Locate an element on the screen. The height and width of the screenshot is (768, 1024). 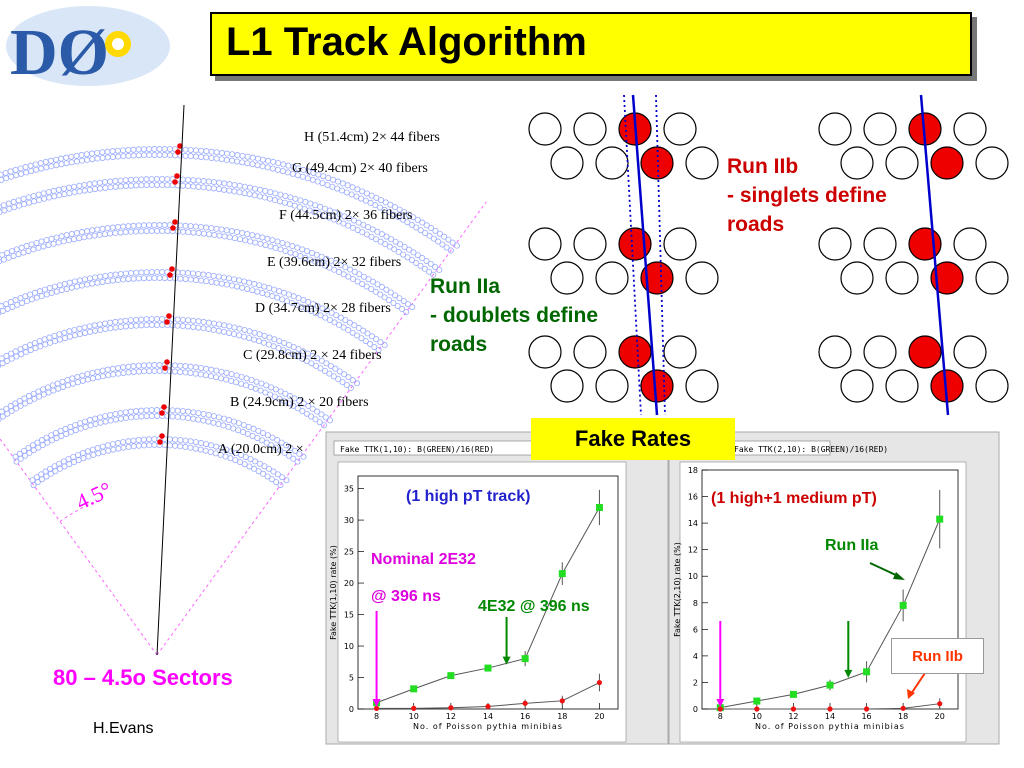
run2a-line2: - doublets define is located at coordinates (514, 315).